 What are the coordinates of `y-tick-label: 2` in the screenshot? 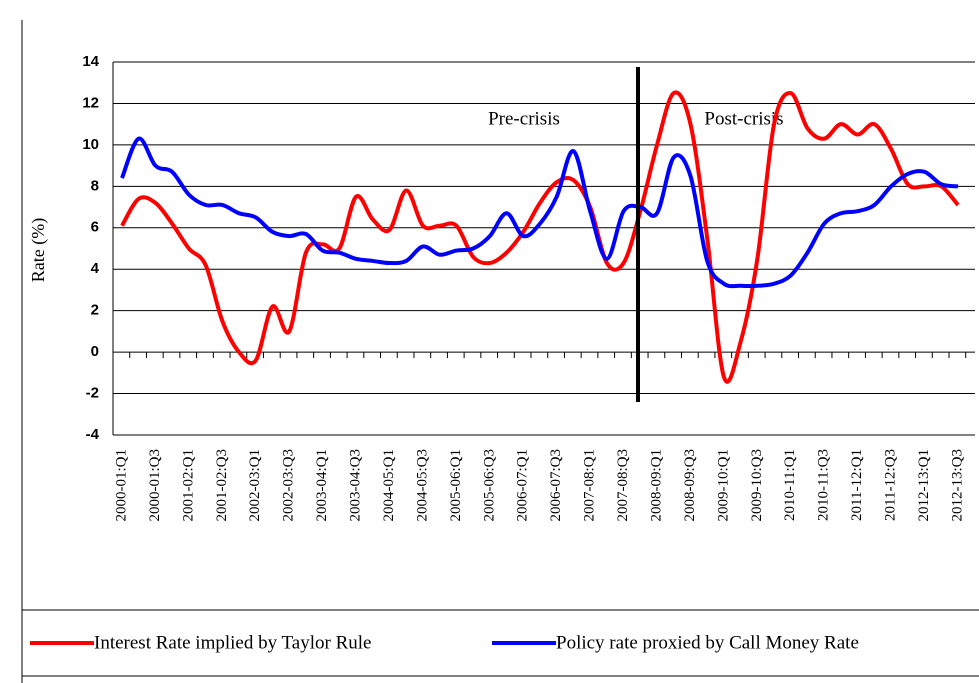 It's located at (95, 310).